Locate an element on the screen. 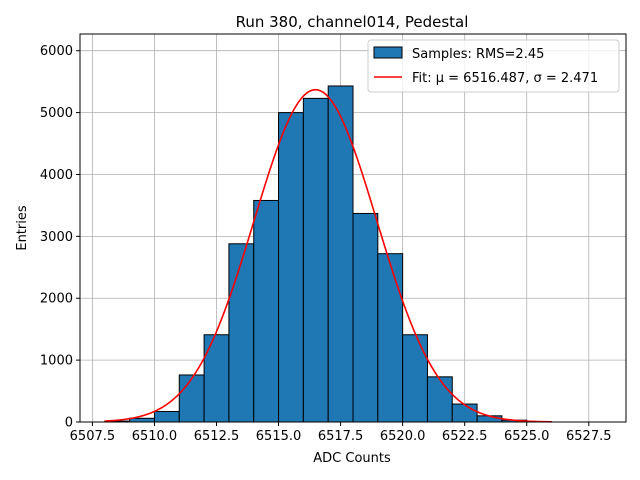 The image size is (640, 480). y-tick-label: 6000 is located at coordinates (56, 51).